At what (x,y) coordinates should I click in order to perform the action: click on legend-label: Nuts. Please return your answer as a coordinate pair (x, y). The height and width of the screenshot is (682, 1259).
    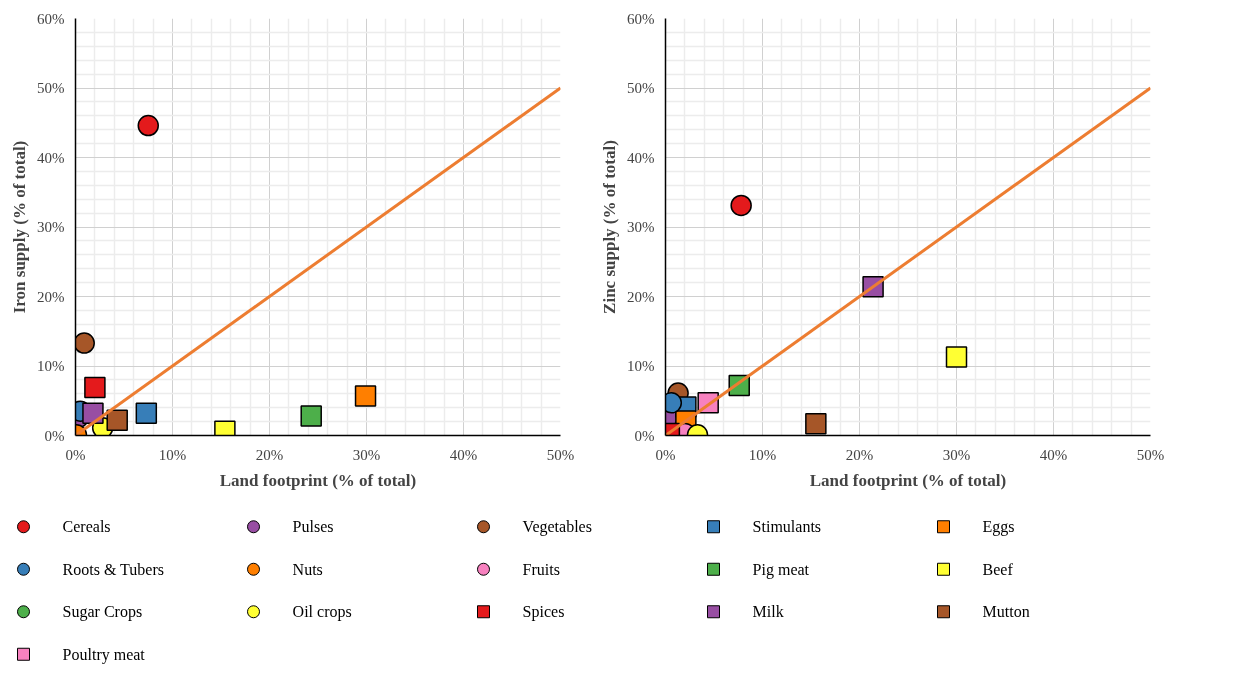
    Looking at the image, I should click on (307, 569).